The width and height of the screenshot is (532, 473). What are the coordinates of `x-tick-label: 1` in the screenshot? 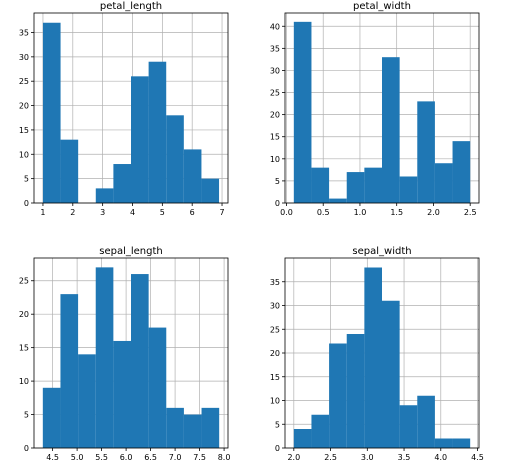 It's located at (42, 212).